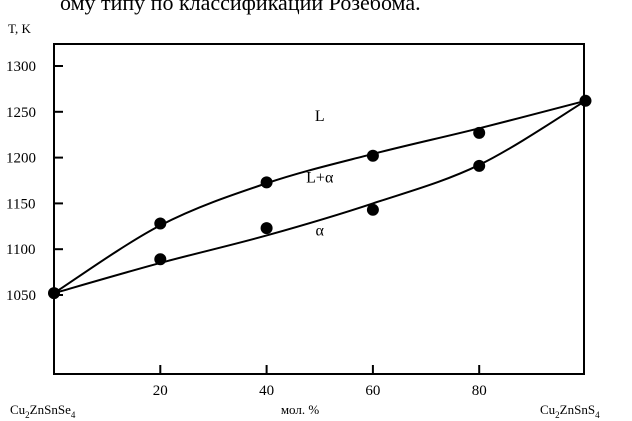  What do you see at coordinates (21, 67) in the screenshot?
I see `y-tick-label: 1300` at bounding box center [21, 67].